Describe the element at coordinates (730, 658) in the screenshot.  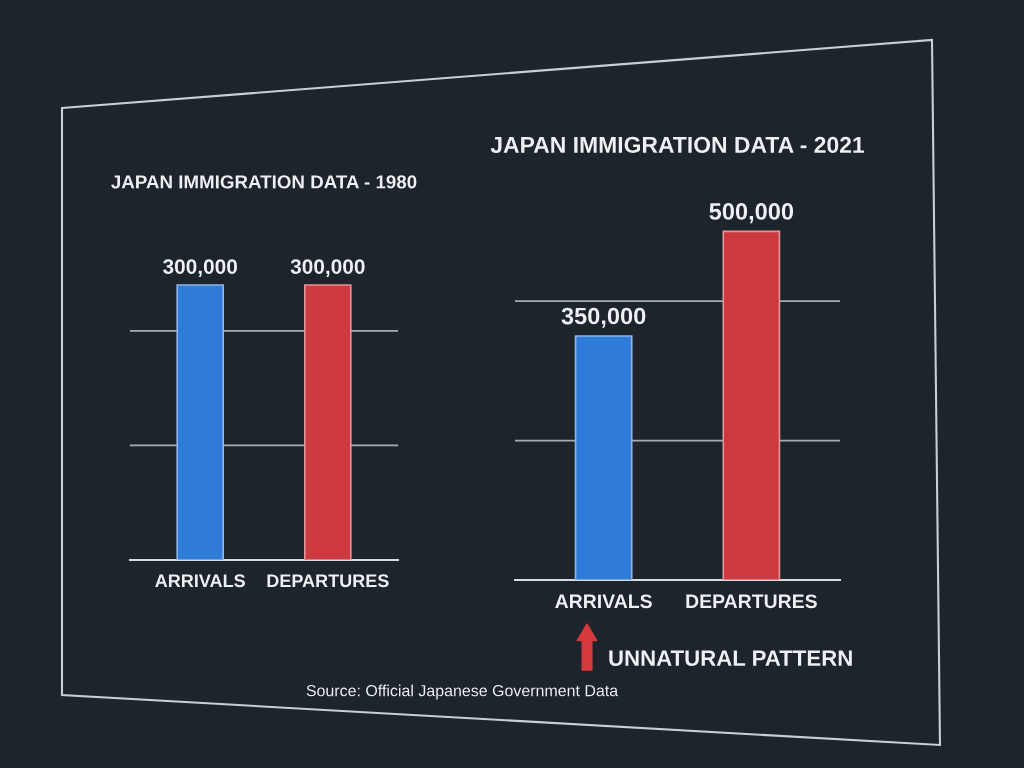
I see `text: UNNATURAL PATTERN` at that location.